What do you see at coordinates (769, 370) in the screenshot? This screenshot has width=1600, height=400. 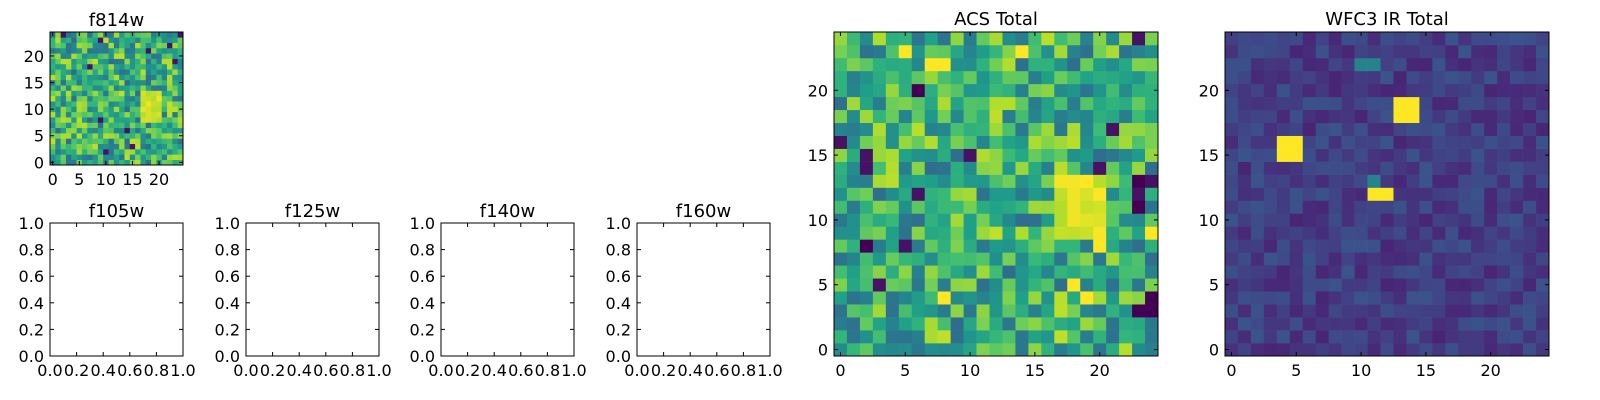 I see `x-tick-label: 1.0` at bounding box center [769, 370].